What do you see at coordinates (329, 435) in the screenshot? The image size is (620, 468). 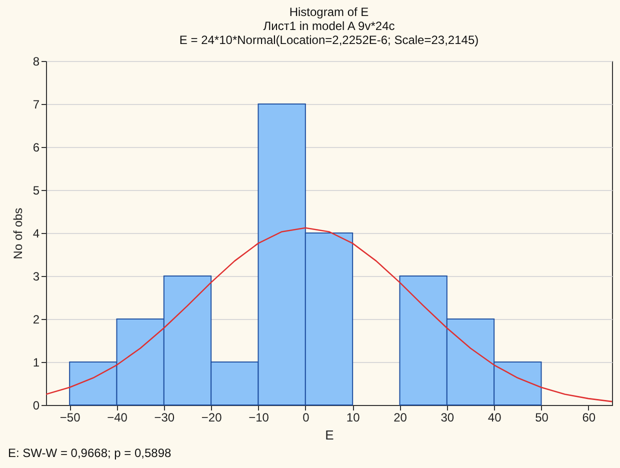 I see `x-axis-title: E` at bounding box center [329, 435].